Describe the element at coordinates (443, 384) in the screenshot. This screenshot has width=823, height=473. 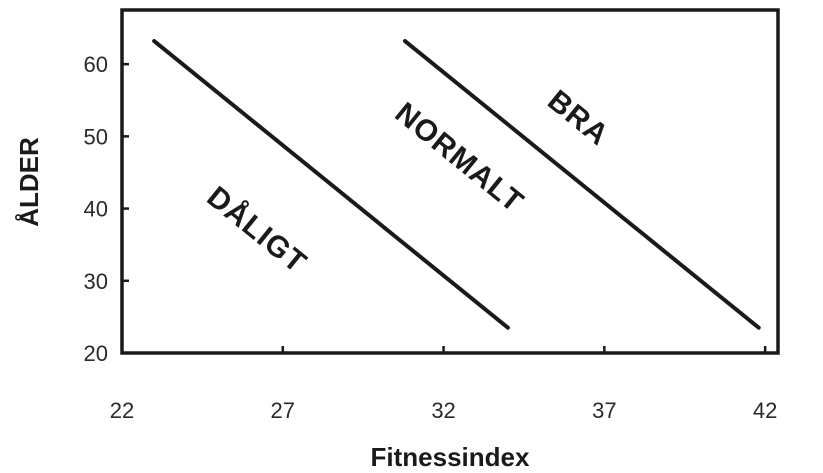
I see `x-axis: 22 27 32 37 42` at that location.